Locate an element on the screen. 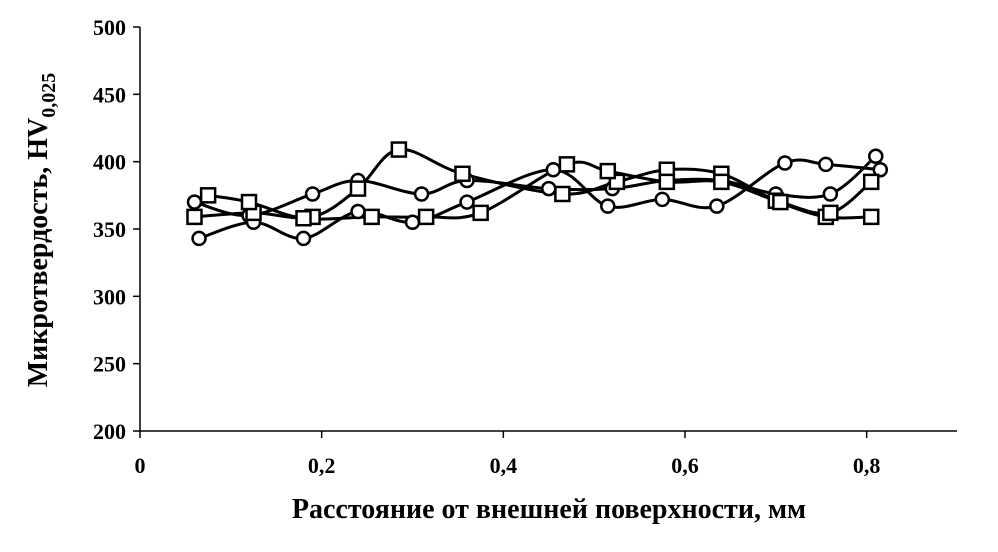 The image size is (998, 552). y-tick-label: 450 is located at coordinates (109, 94).